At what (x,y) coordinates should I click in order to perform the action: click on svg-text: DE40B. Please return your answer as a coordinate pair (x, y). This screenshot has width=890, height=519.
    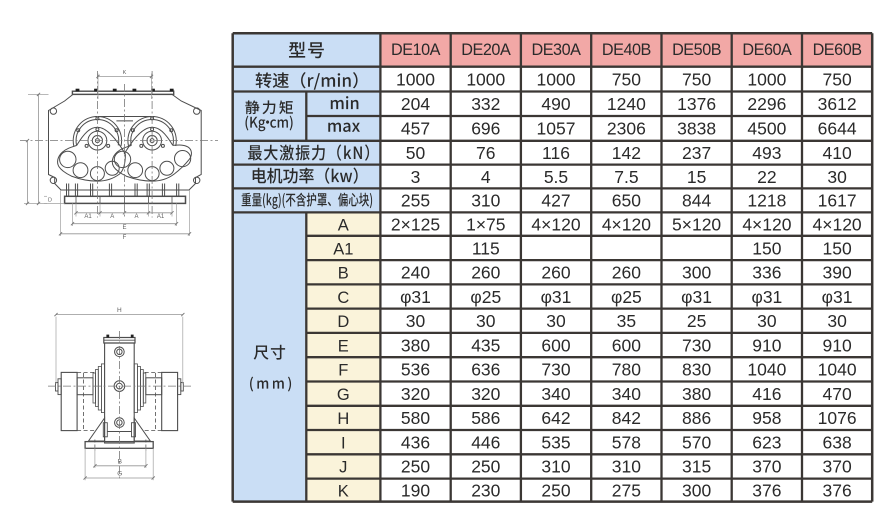
    Looking at the image, I should click on (626, 50).